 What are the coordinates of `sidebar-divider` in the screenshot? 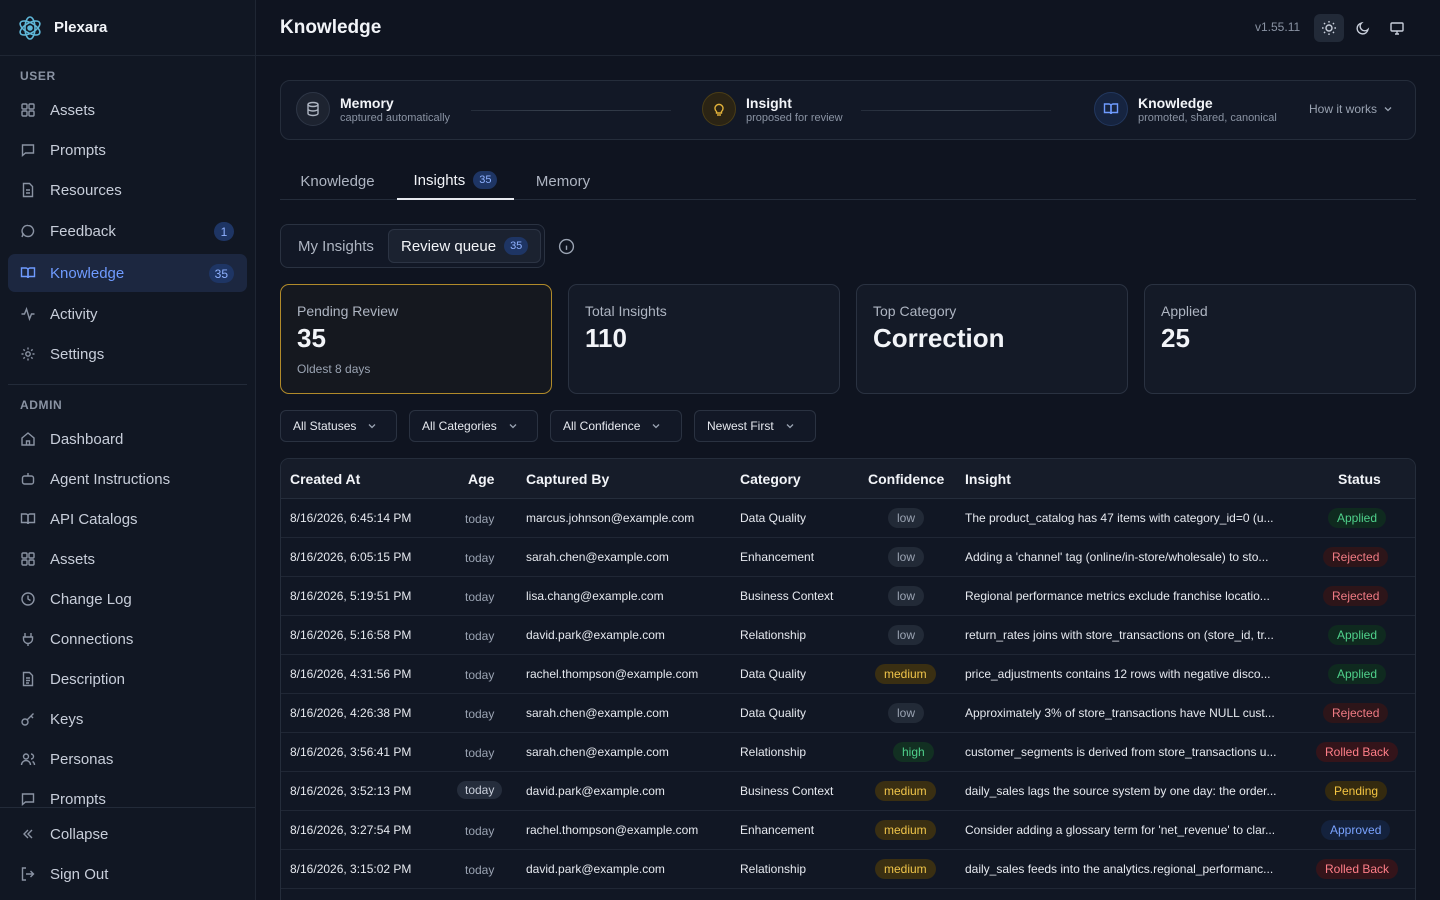 It's located at (127, 384).